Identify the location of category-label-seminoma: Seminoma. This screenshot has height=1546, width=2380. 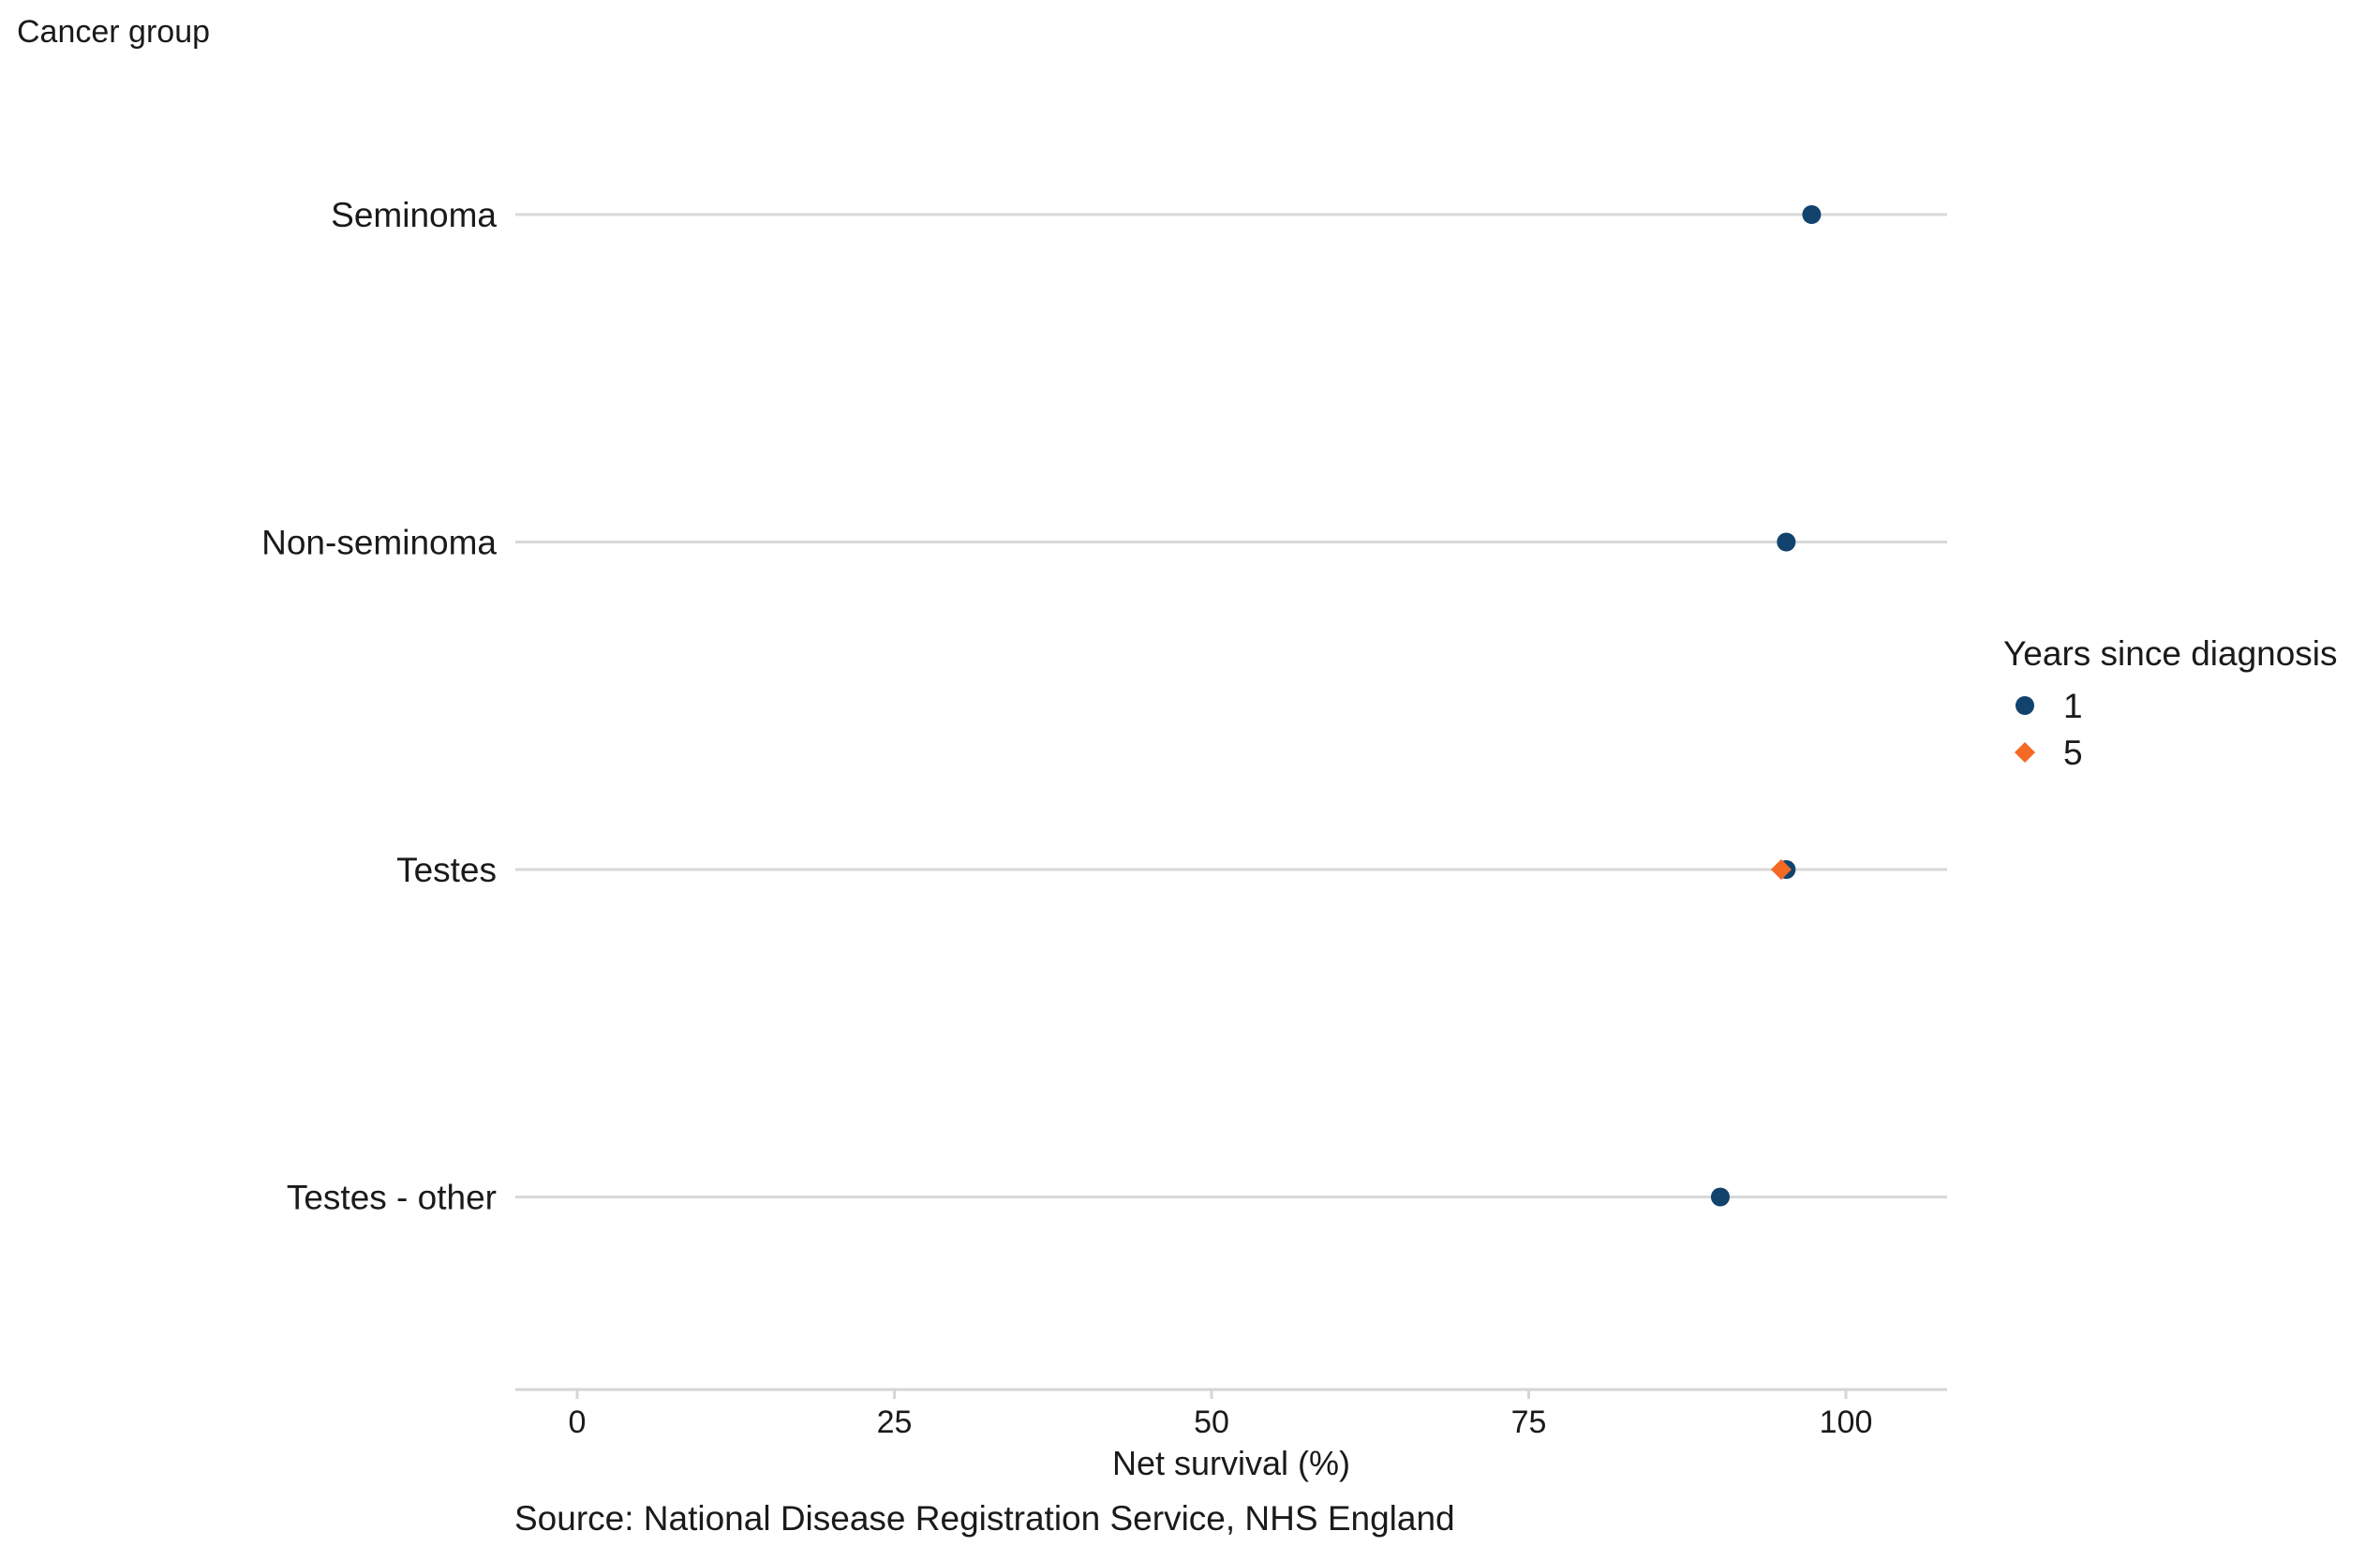
(414, 215).